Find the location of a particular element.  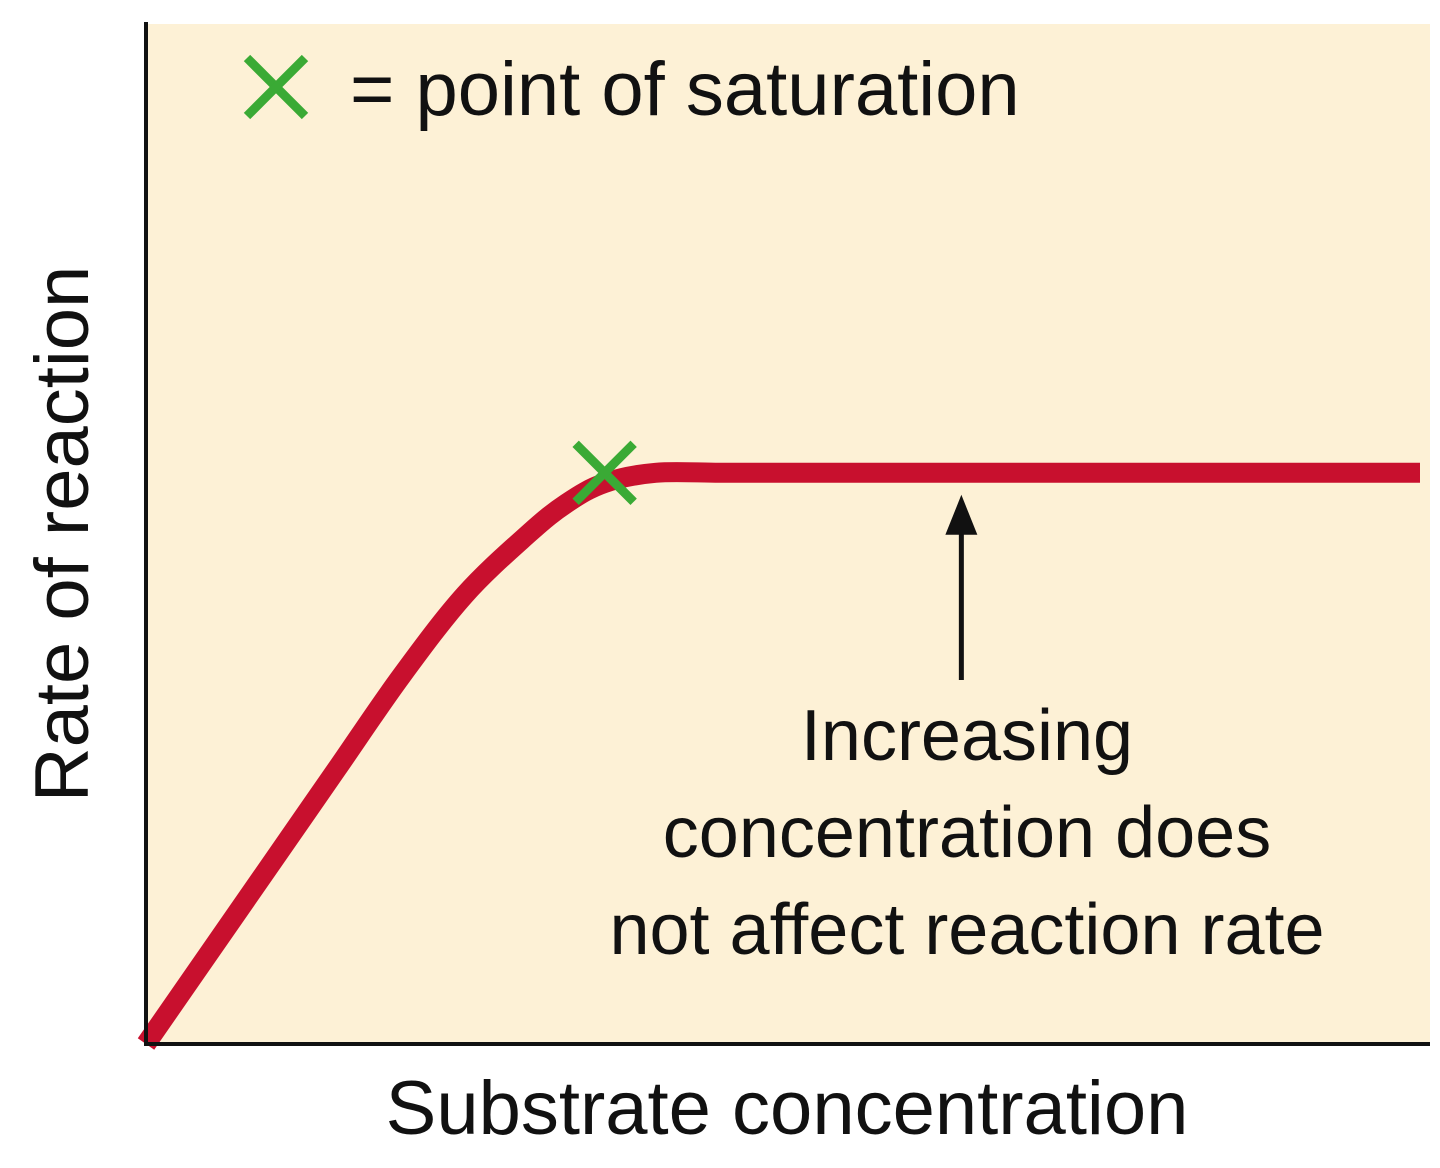

legend: = point of saturation is located at coordinates (631, 89).